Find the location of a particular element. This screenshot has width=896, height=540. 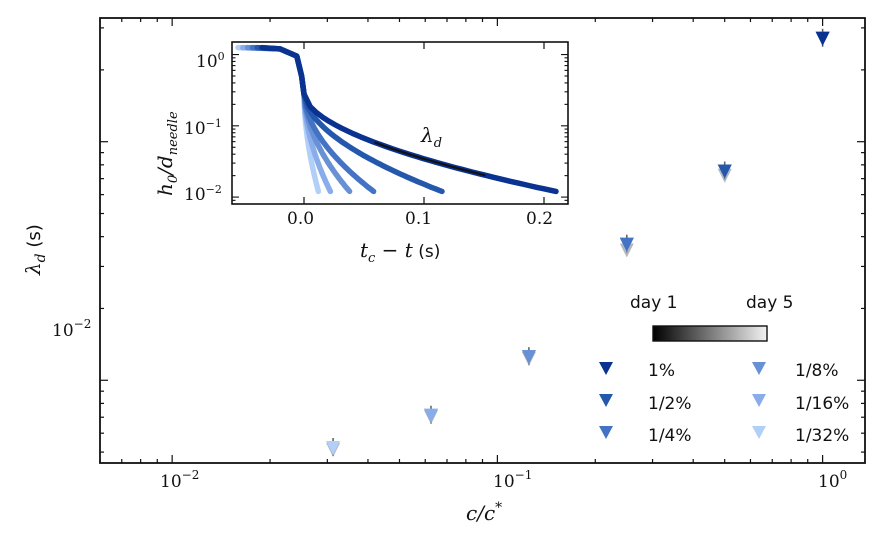

legend-item-2: 1/2% is located at coordinates (645, 404).